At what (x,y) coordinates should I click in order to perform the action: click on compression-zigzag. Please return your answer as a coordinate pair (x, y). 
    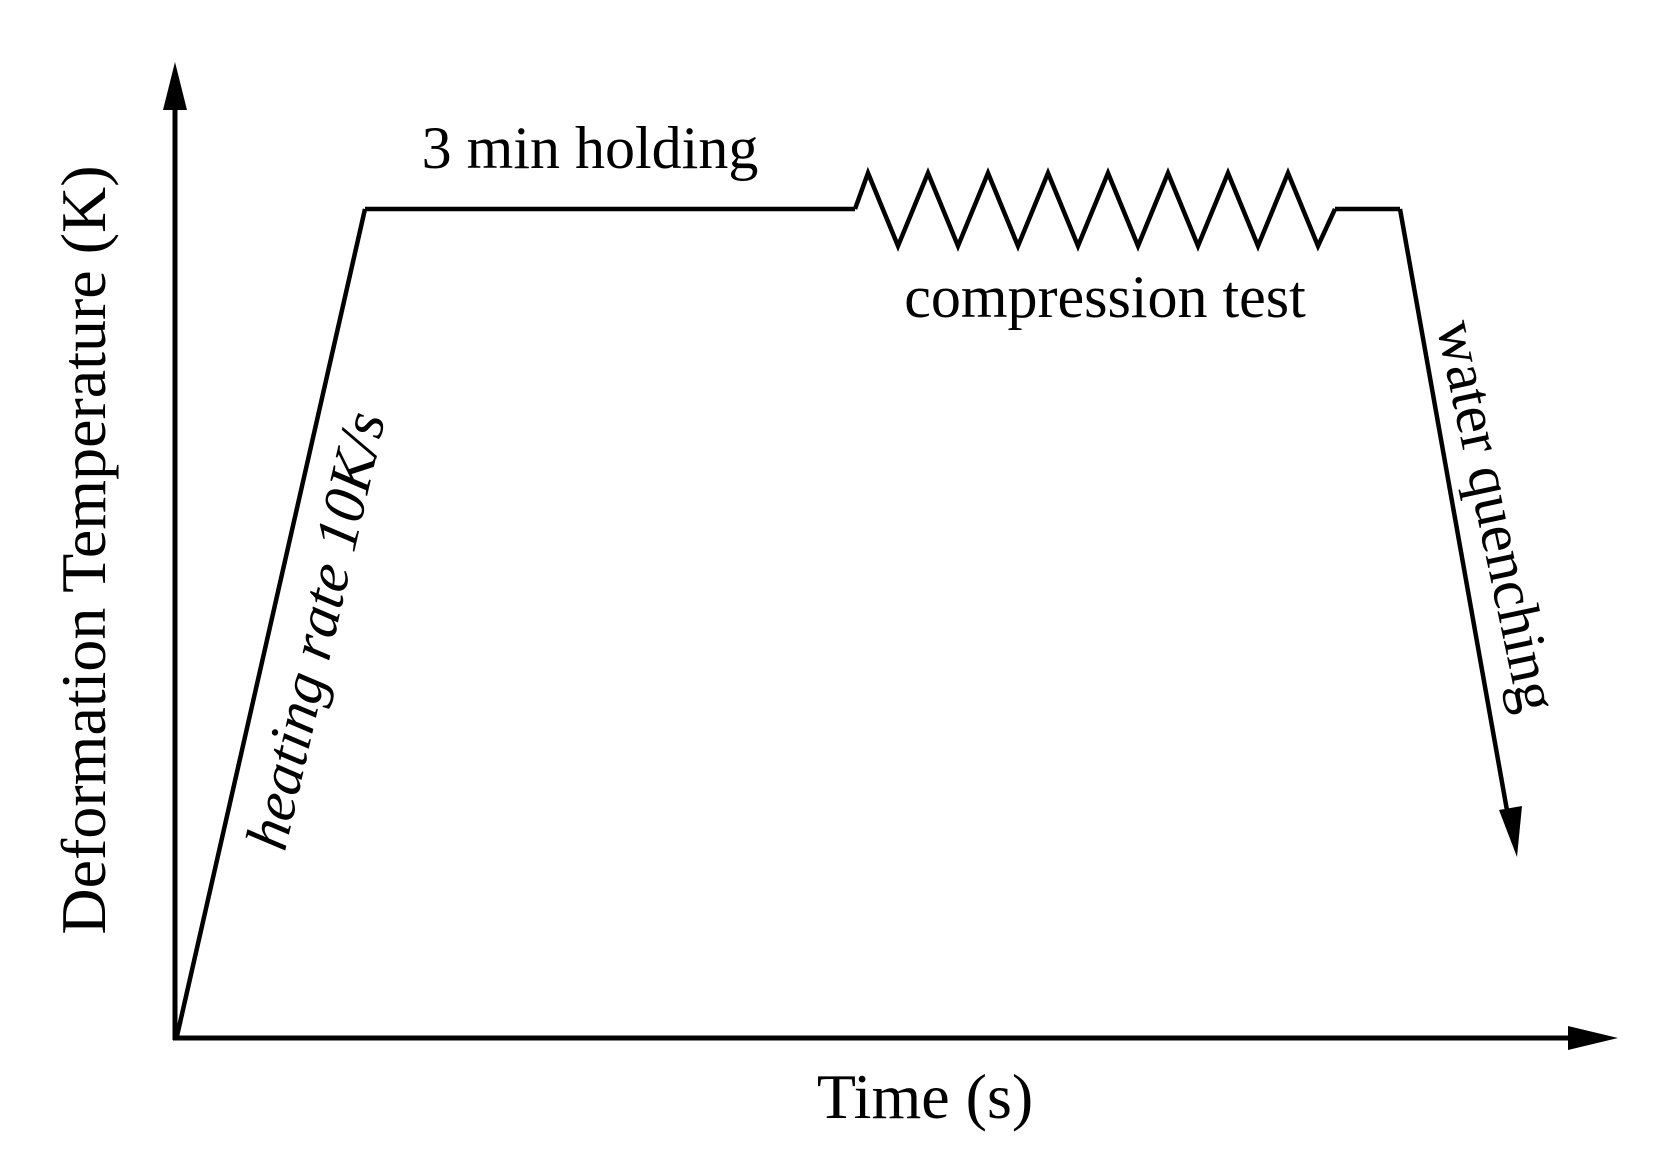
    Looking at the image, I should click on (1095, 209).